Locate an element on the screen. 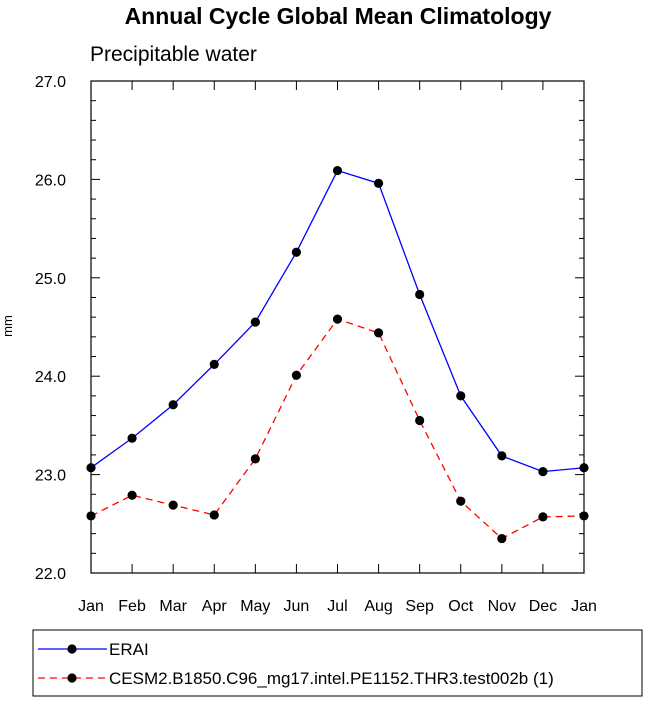 This screenshot has width=648, height=701. chart-title: Annual Cycle Global Mean Climatology is located at coordinates (338, 16).